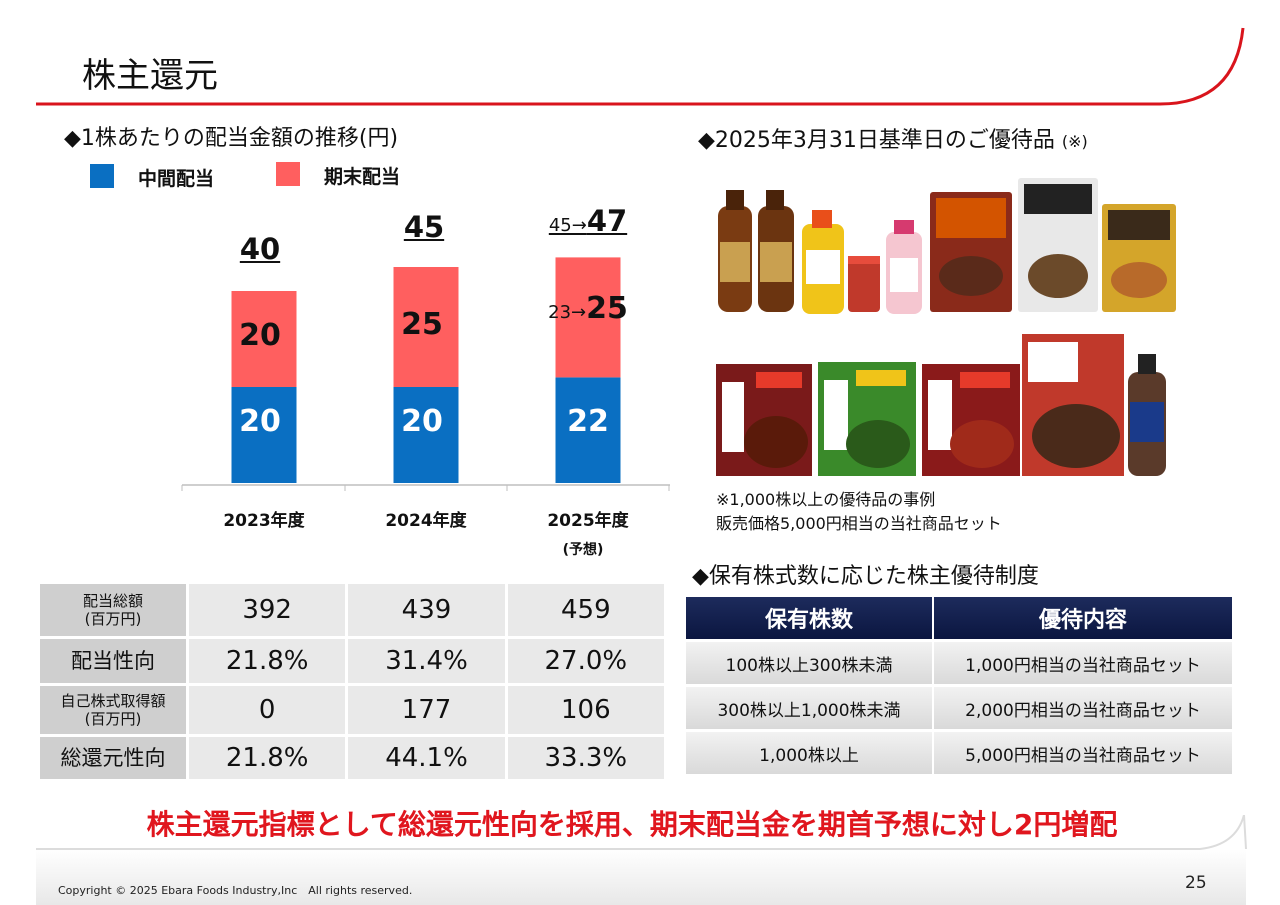  Describe the element at coordinates (1074, 141) in the screenshot. I see `gift-heading-note: (※)` at that location.